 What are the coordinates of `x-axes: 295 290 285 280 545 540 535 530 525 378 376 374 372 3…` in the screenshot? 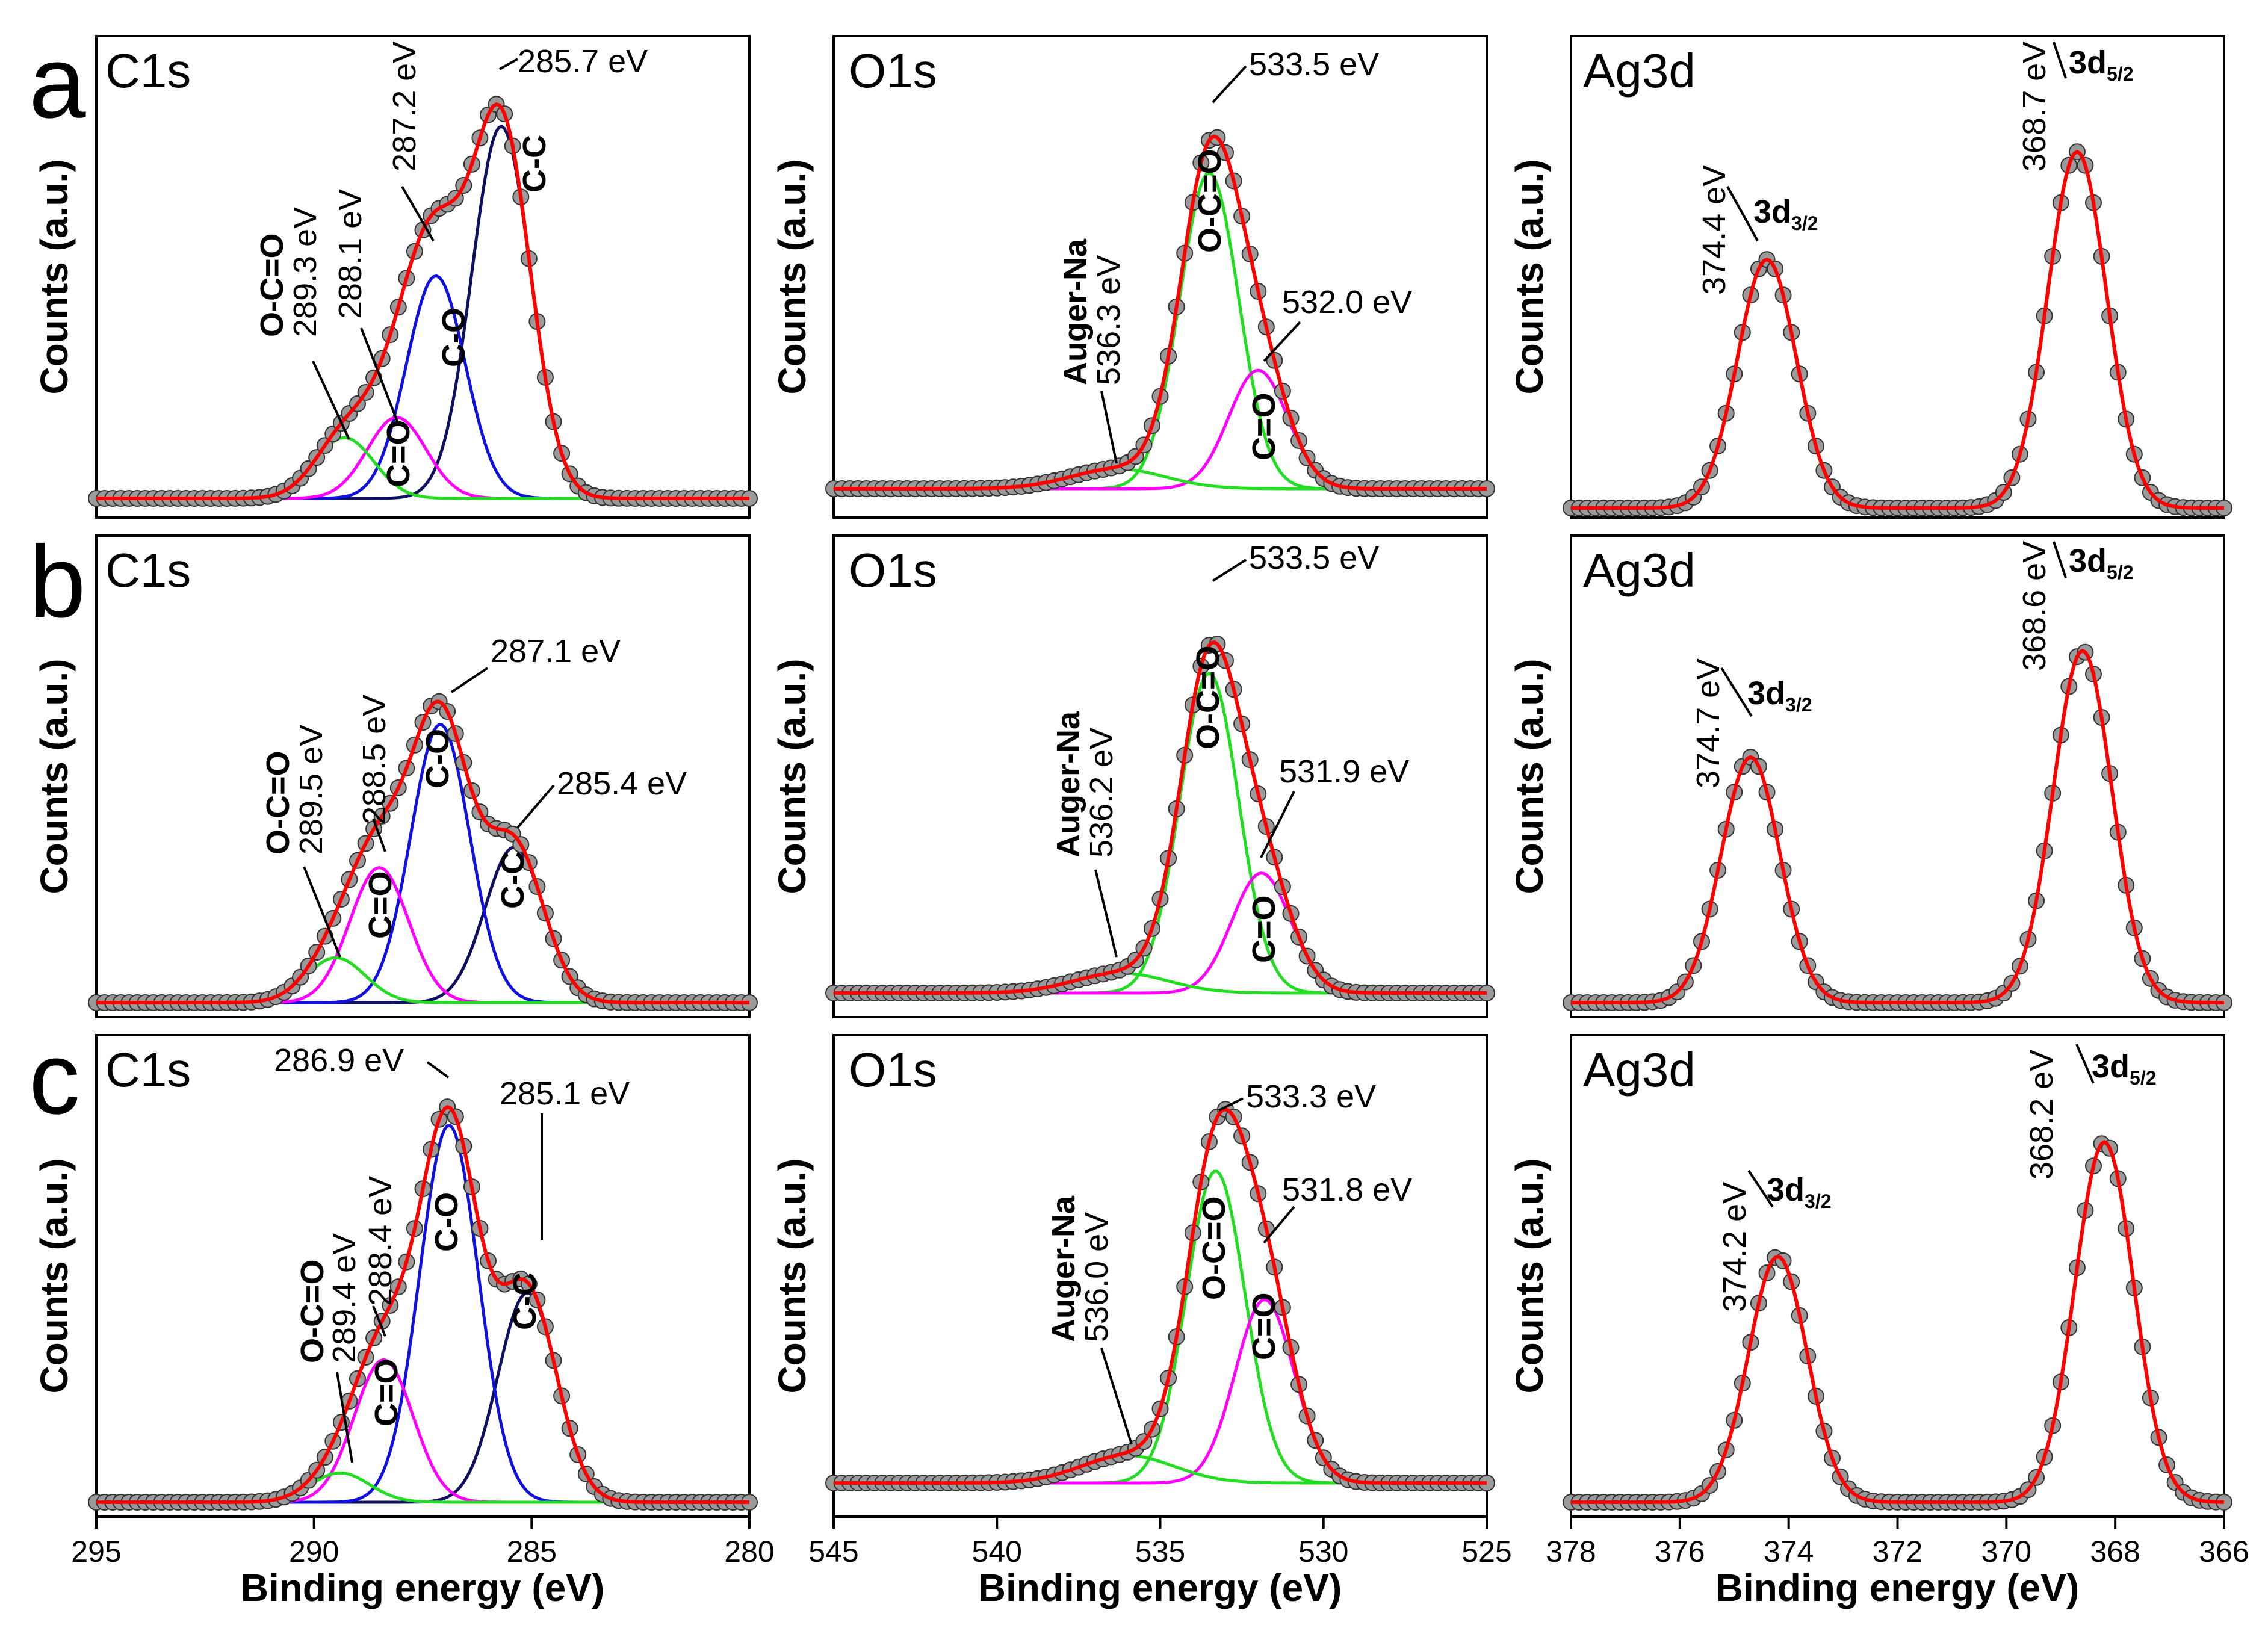 It's located at (1160, 1543).